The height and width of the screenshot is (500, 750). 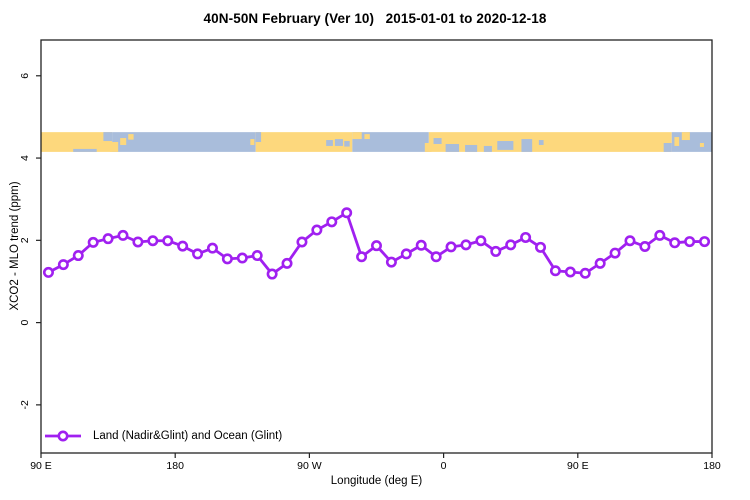 I want to click on y-tick-label: -2, so click(x=25, y=404).